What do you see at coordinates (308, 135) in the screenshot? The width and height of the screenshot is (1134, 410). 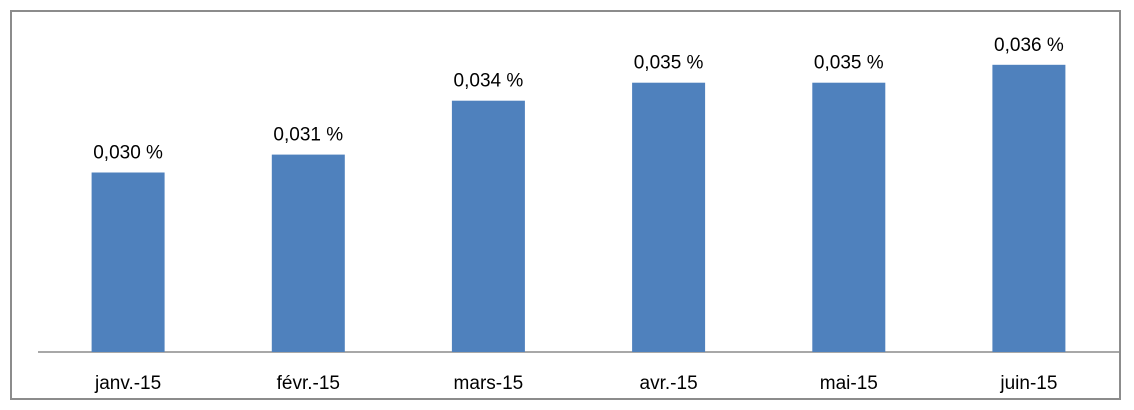 I see `data-label: 0,031 %` at bounding box center [308, 135].